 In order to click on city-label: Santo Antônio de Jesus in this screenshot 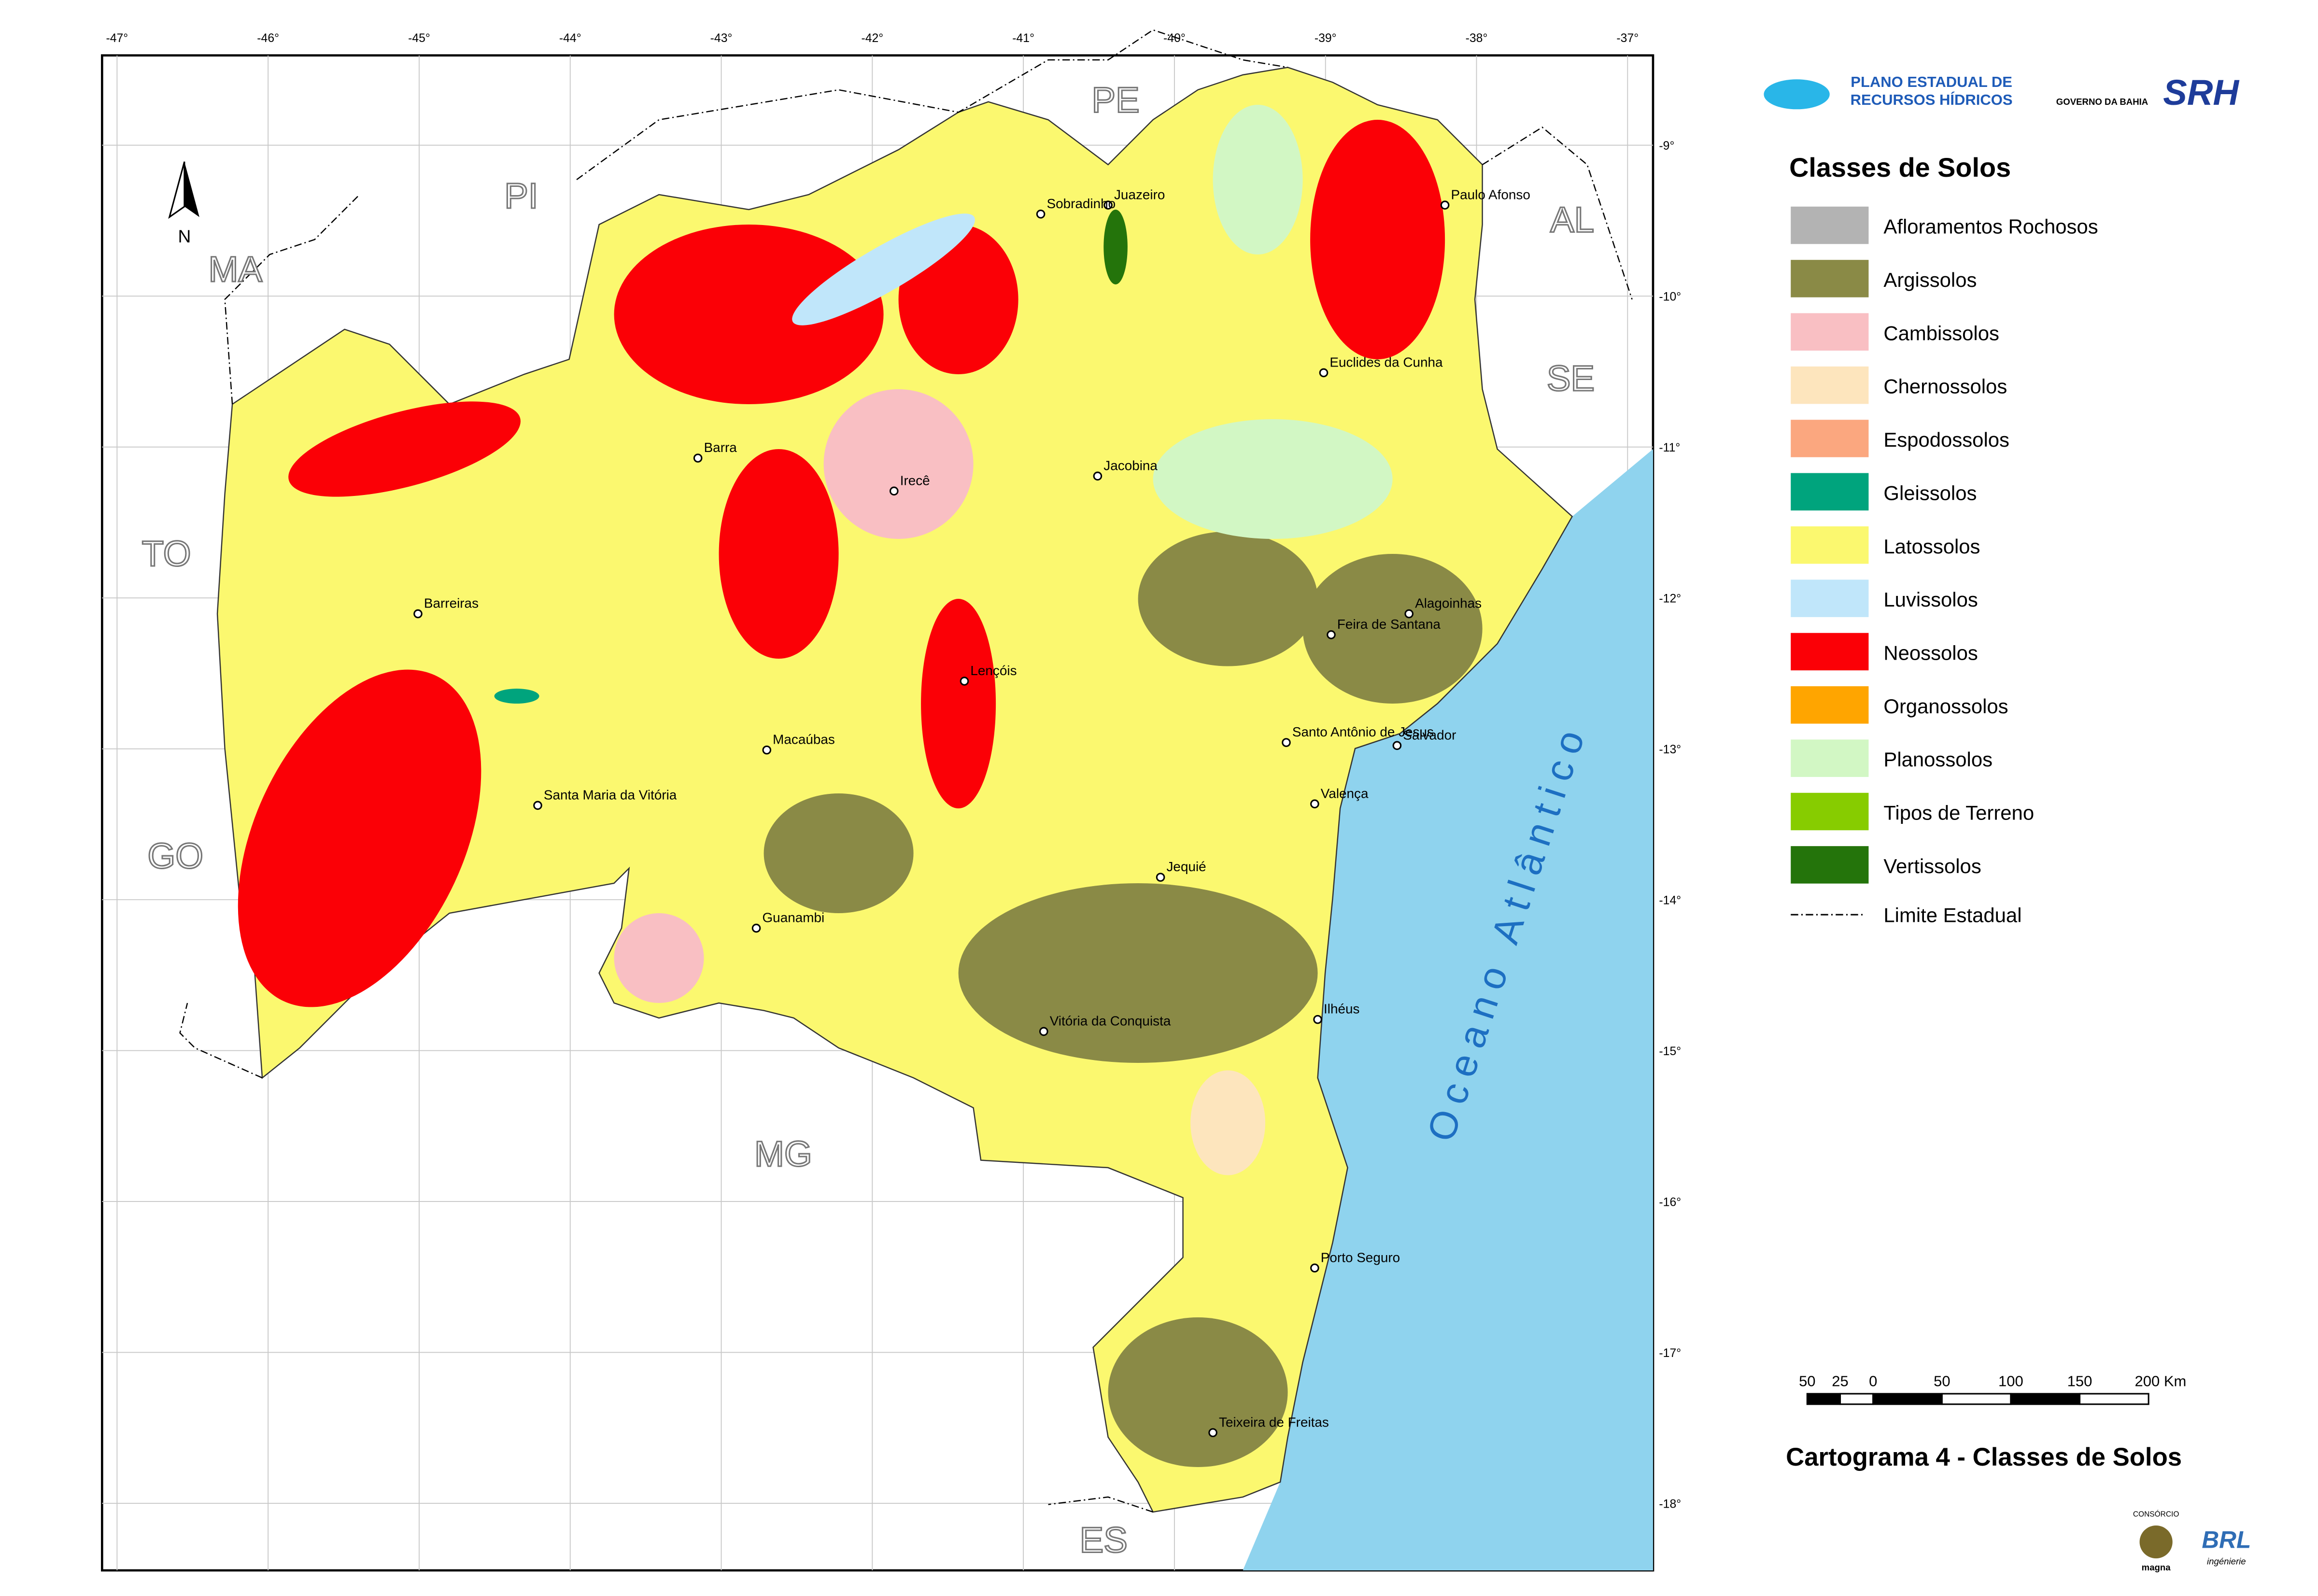, I will do `click(1363, 731)`.